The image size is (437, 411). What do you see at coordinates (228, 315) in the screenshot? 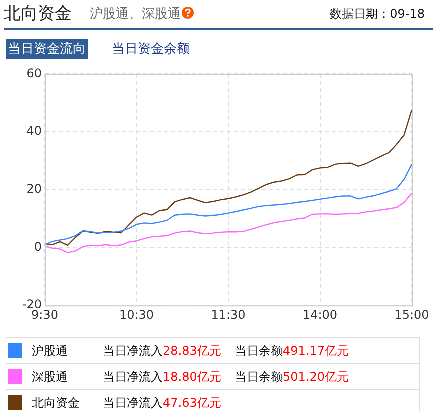
I see `x-tick-label: 11:30` at bounding box center [228, 315].